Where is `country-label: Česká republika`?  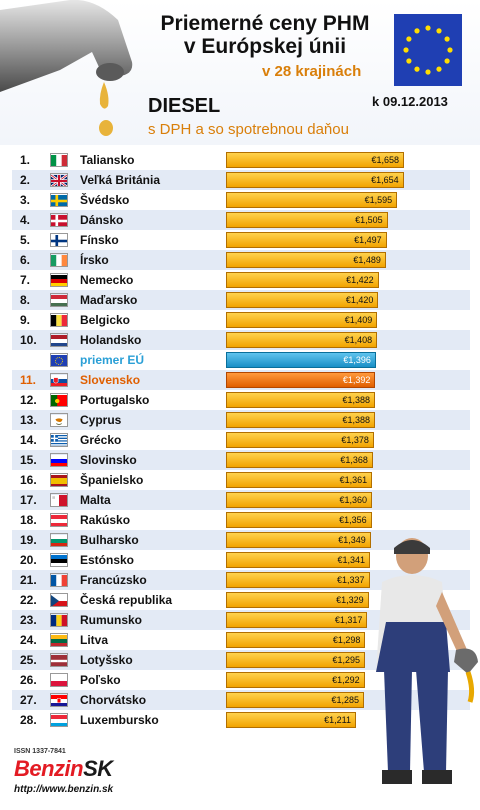
country-label: Česká republika is located at coordinates (126, 600).